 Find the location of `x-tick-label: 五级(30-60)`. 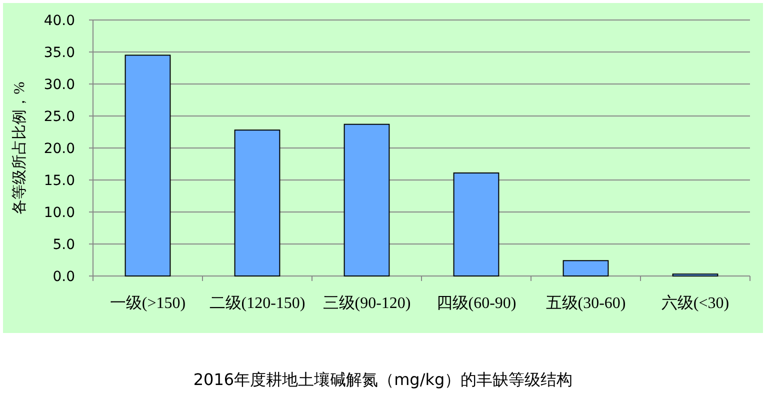

x-tick-label: 五级(30-60) is located at coordinates (586, 303).